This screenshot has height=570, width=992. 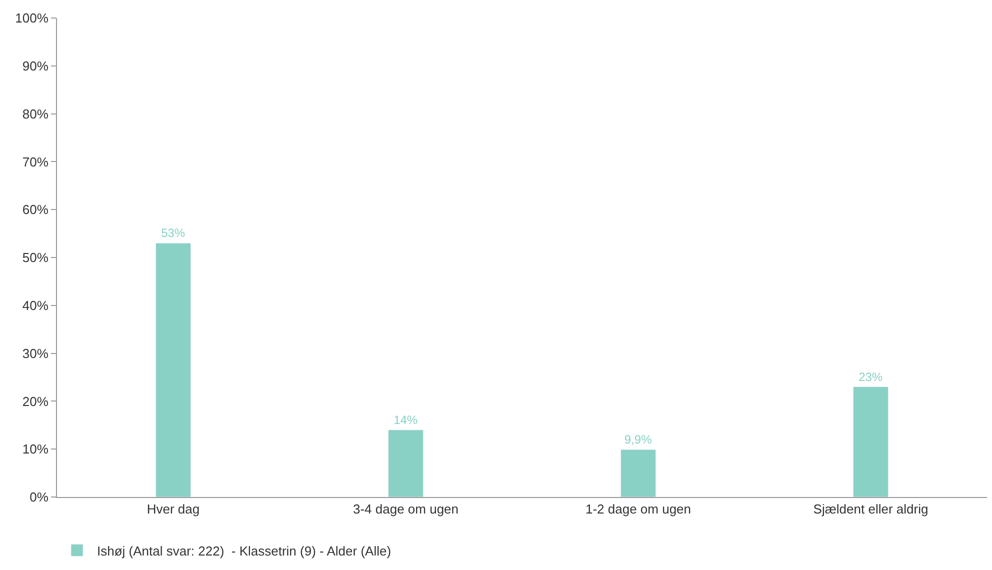 I want to click on y-tick-label: 30%, so click(x=35, y=353).